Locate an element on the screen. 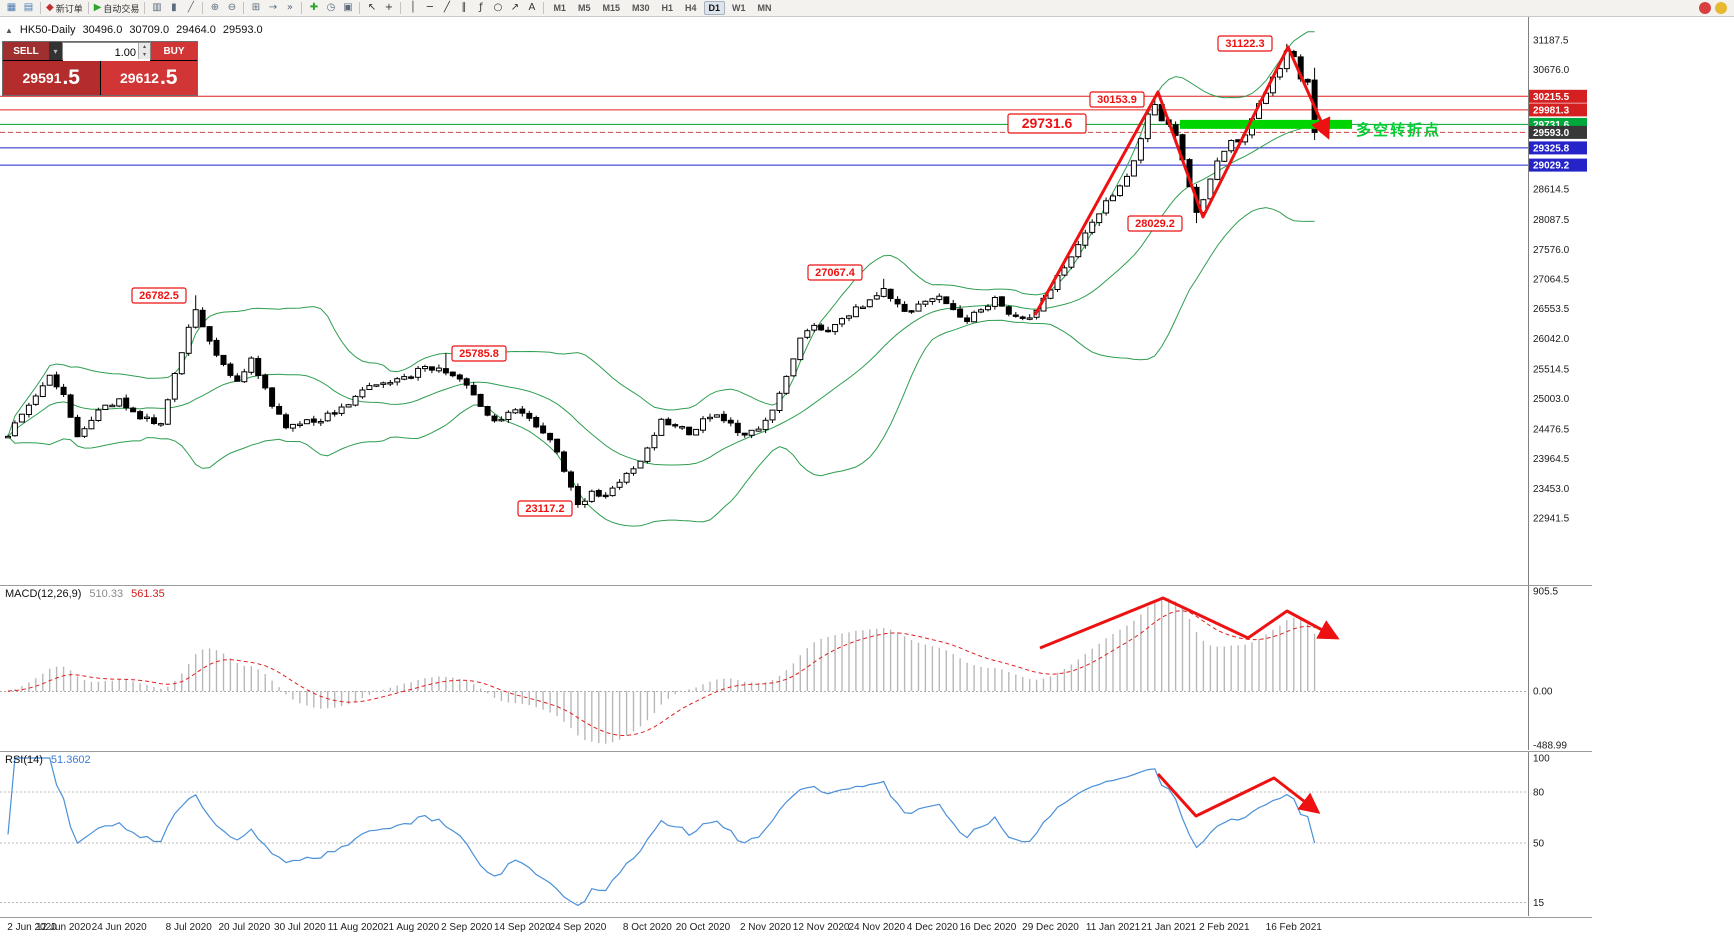 The height and width of the screenshot is (945, 1734). svg-text: 28087.5 is located at coordinates (1551, 220).